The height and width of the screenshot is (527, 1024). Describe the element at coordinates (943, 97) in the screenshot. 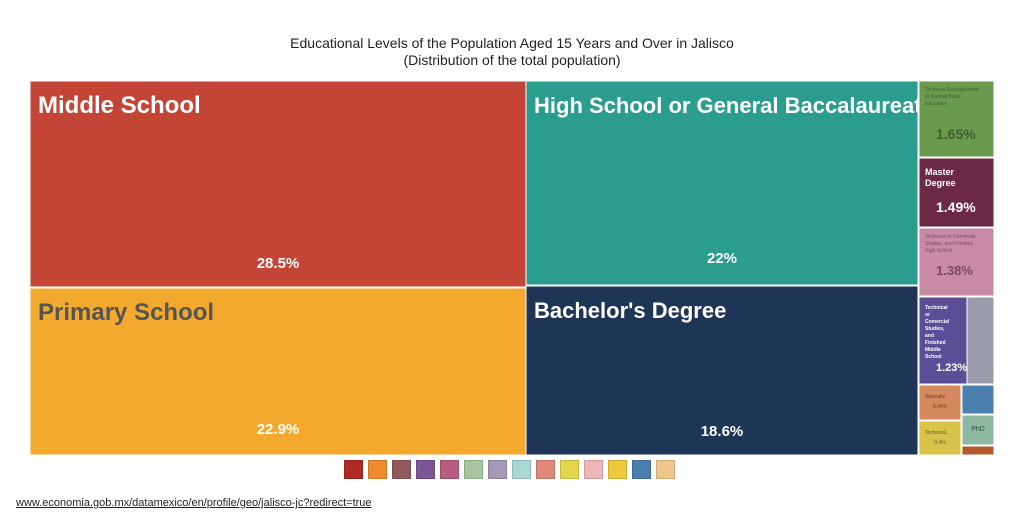

I see `treemap-label: or Normal Basic` at that location.